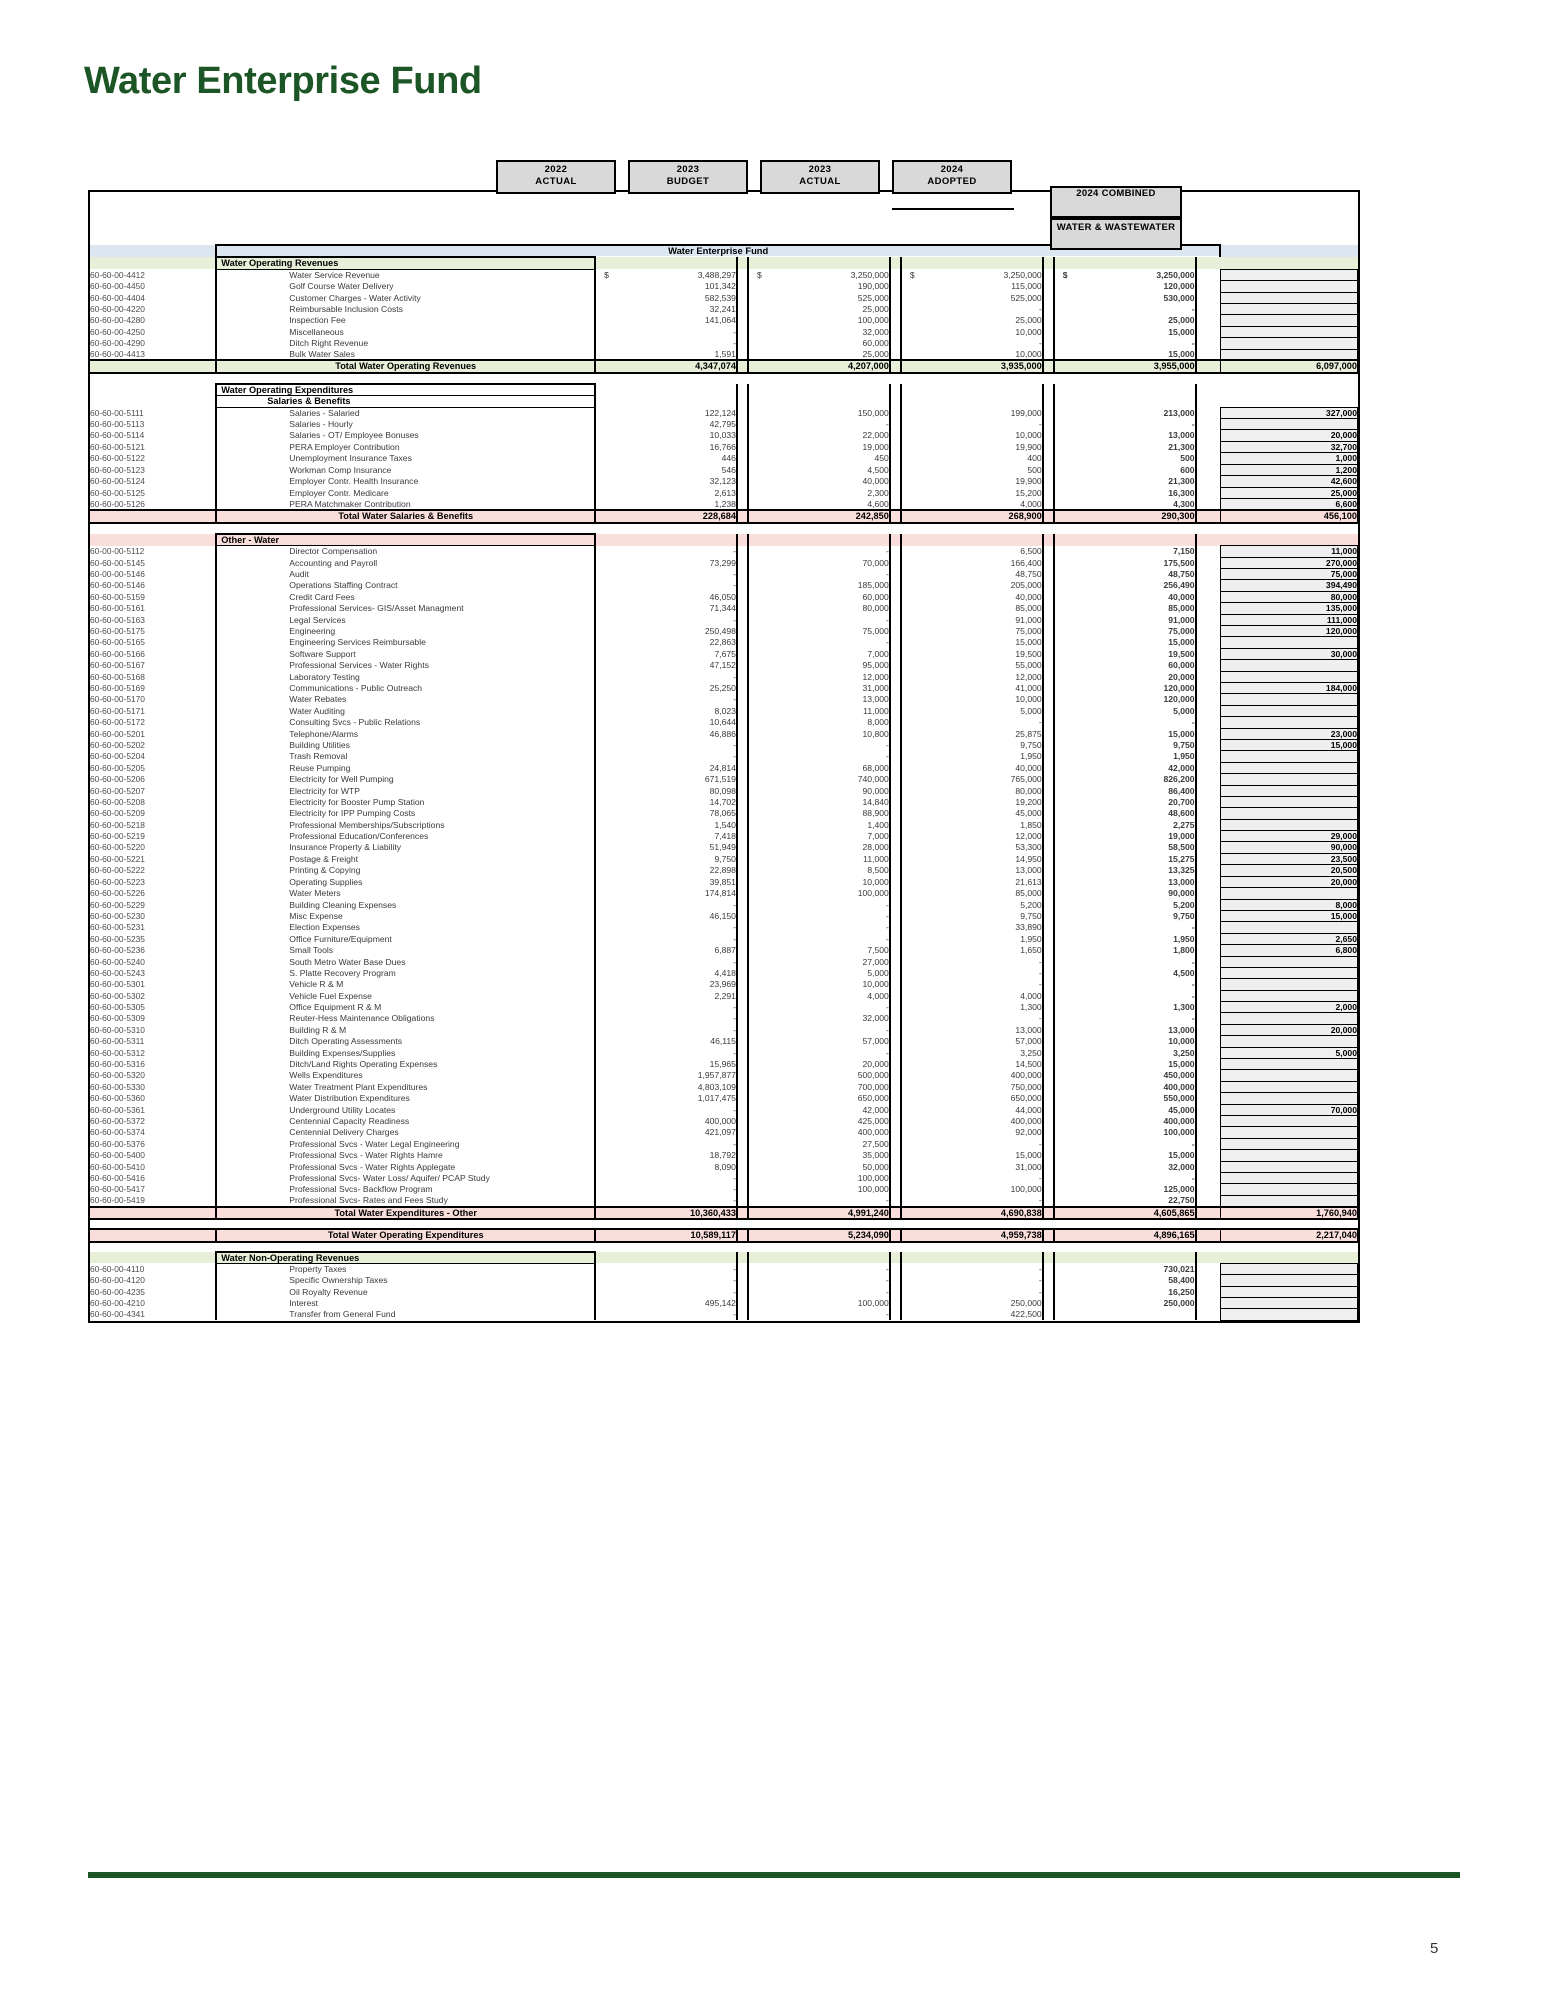 The width and height of the screenshot is (1545, 2000). I want to click on value-1: 7,418, so click(666, 836).